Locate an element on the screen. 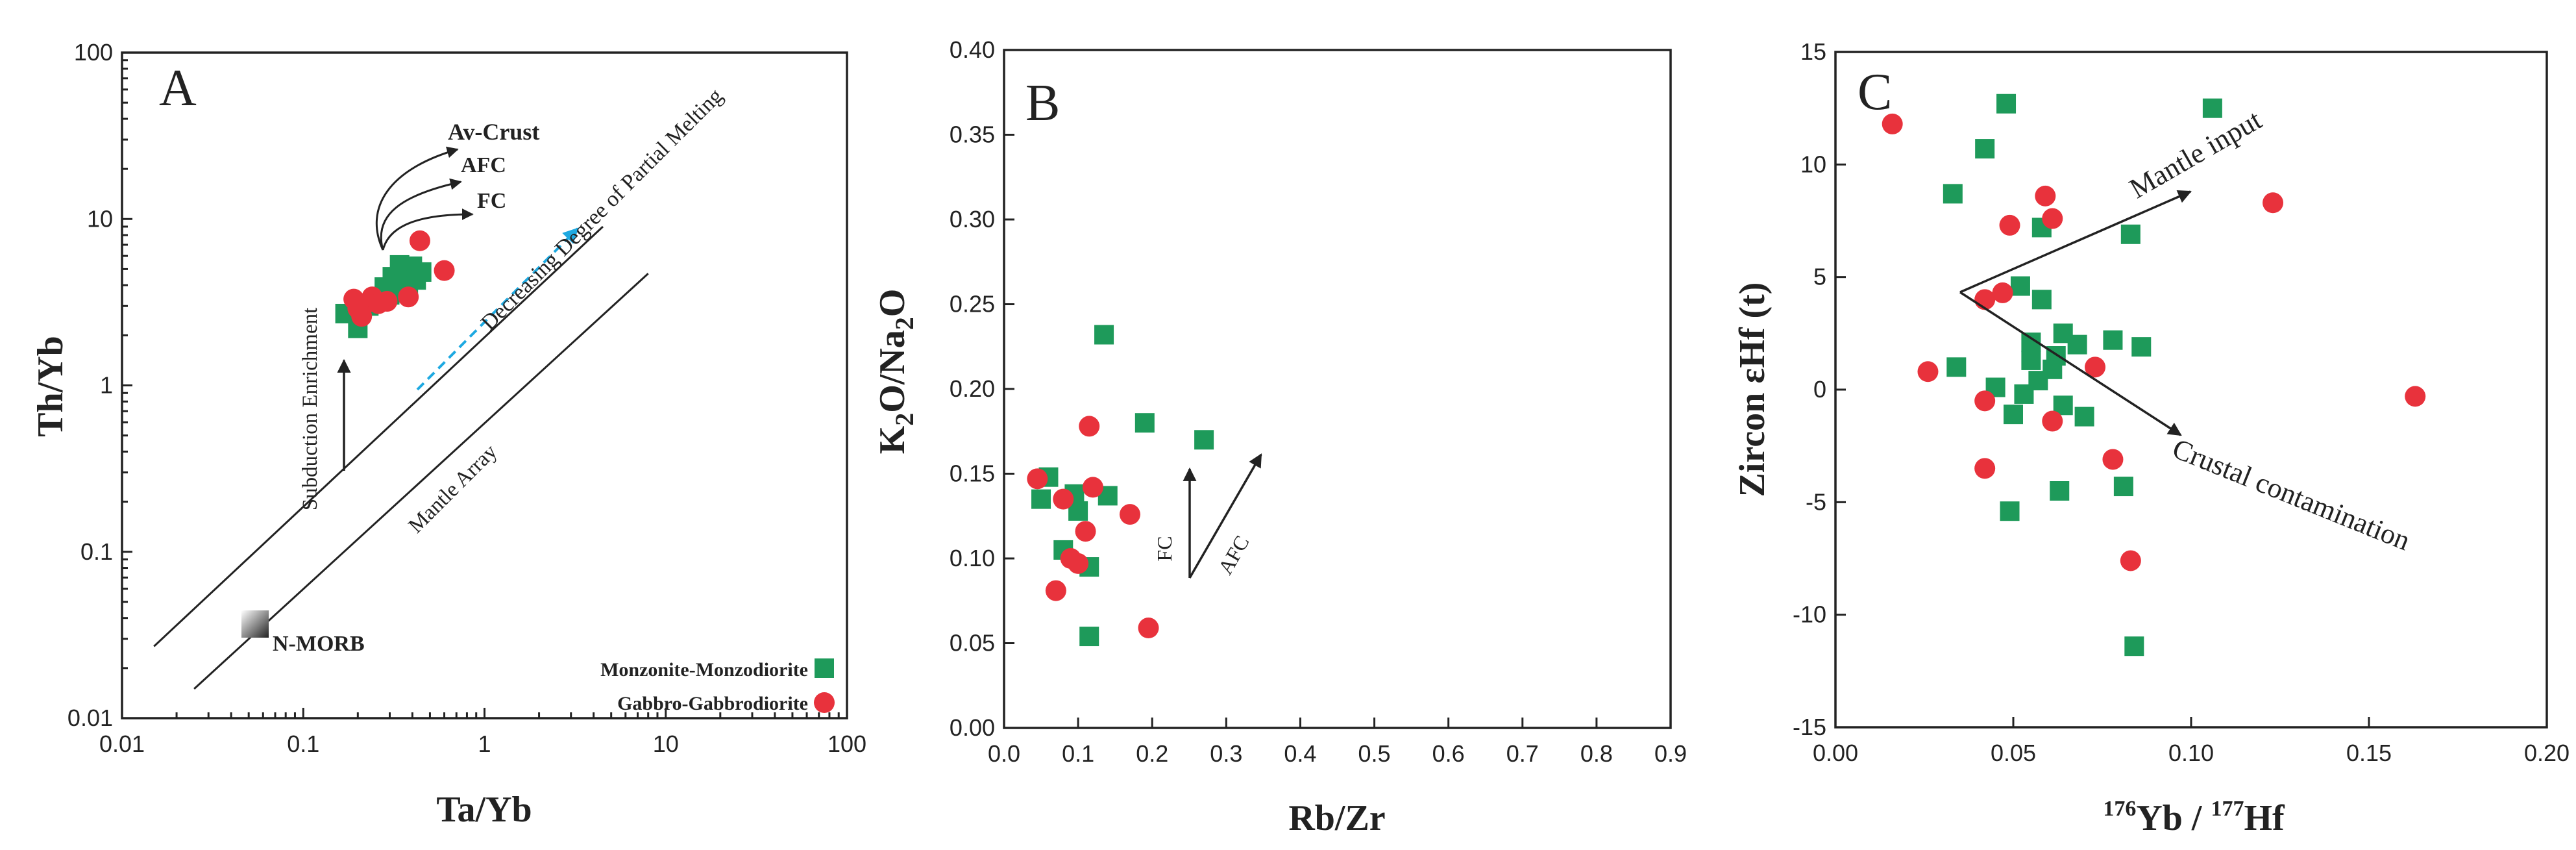 The width and height of the screenshot is (2576, 850). mantle-array-upper-line is located at coordinates (378, 436).